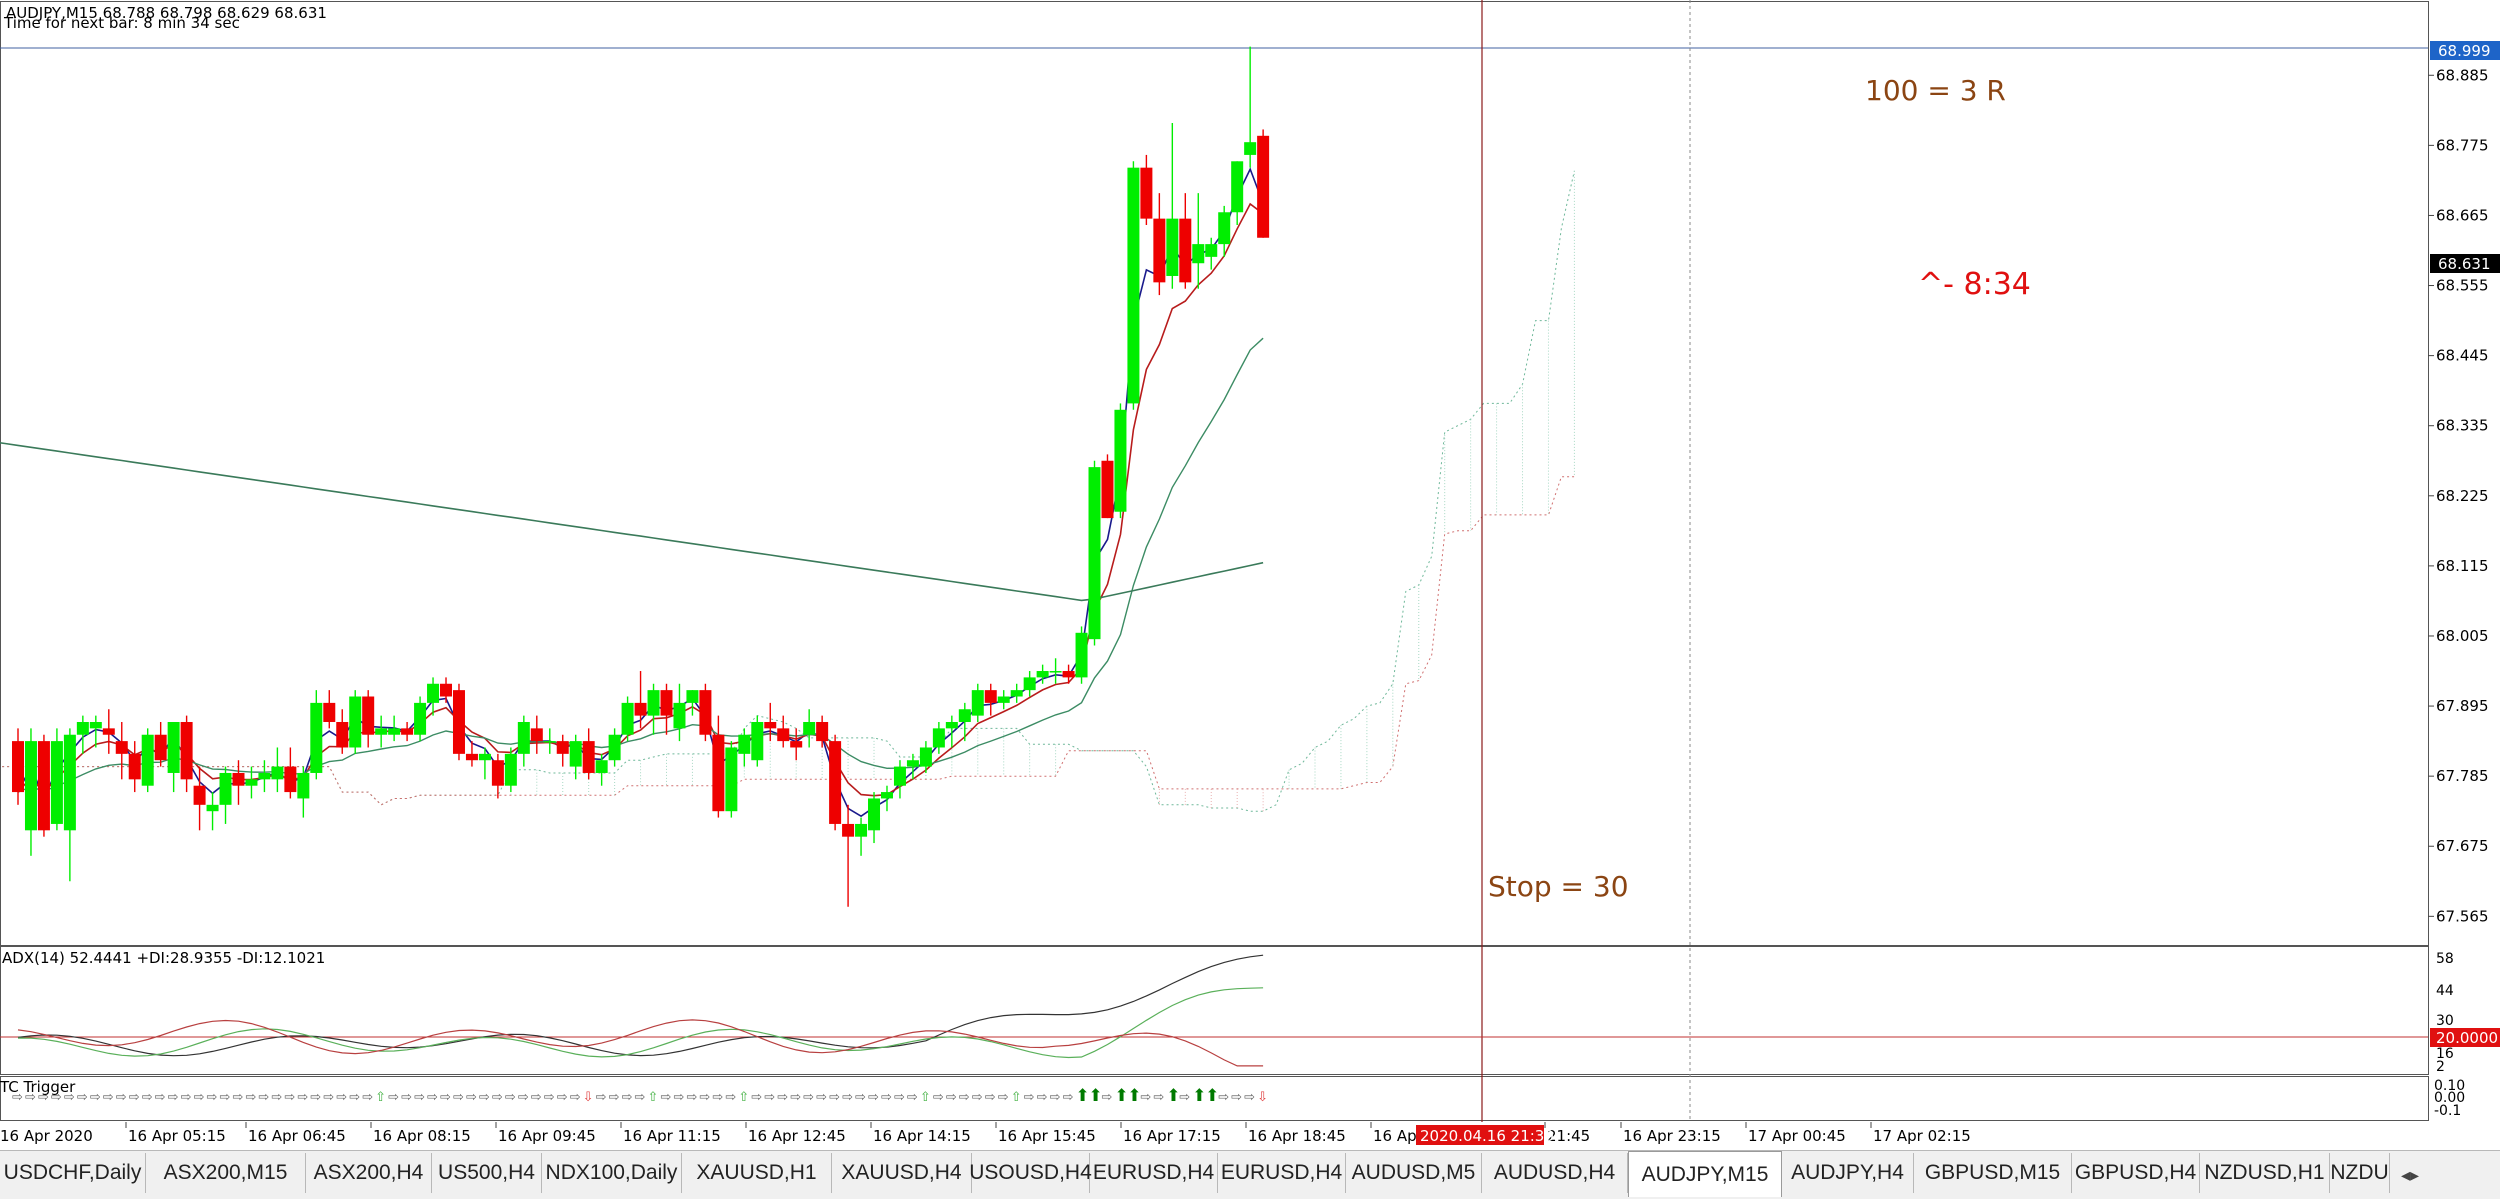  Describe the element at coordinates (757, 1173) in the screenshot. I see `symbol-tab: XAUUSD,H1` at that location.